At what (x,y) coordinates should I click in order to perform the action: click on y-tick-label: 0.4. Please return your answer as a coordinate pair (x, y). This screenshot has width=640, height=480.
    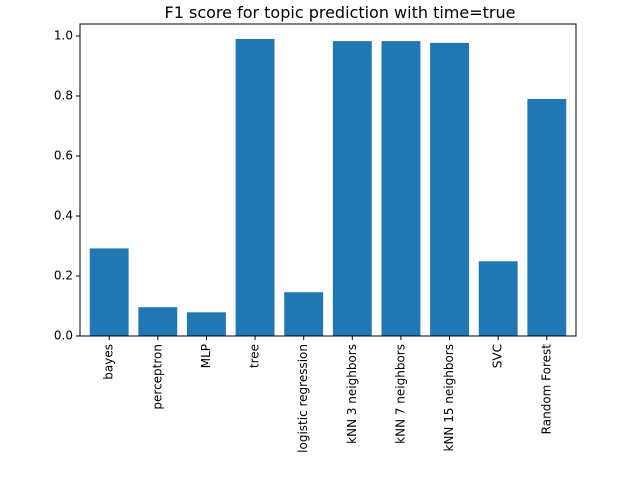
    Looking at the image, I should click on (63, 216).